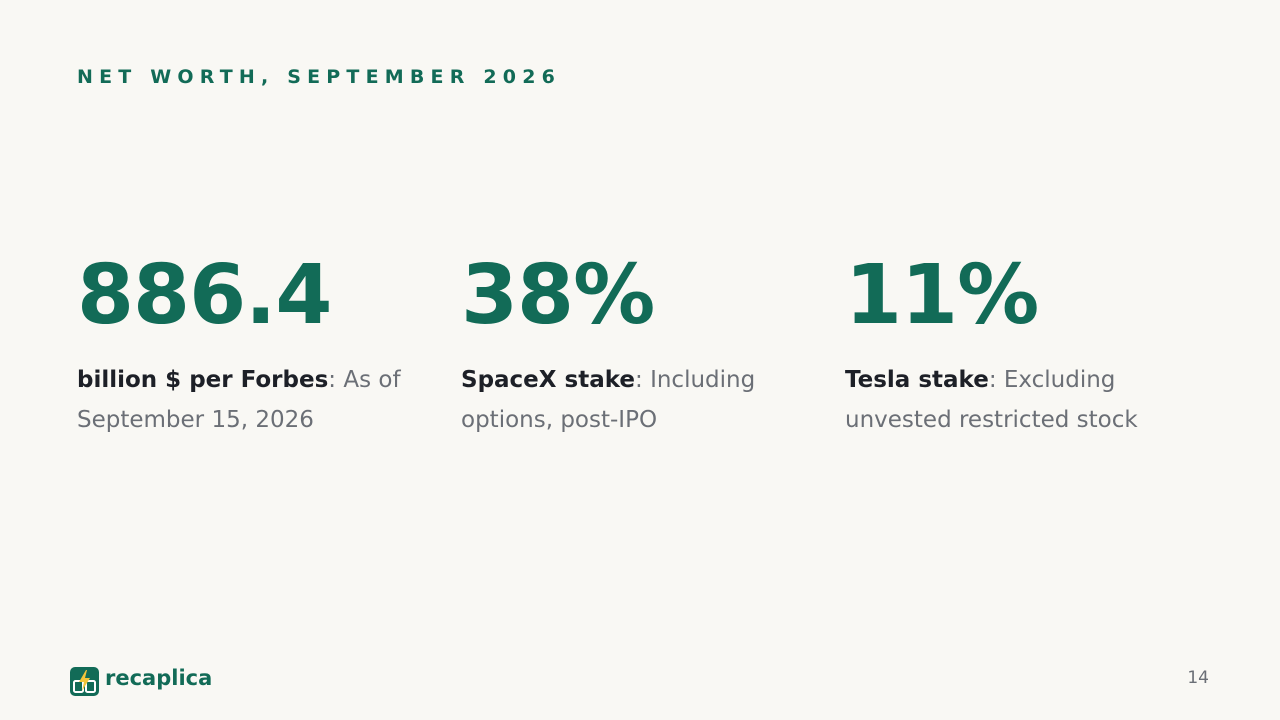  What do you see at coordinates (991, 400) in the screenshot?
I see `stat-detail: Excluding unvested restricted stock` at bounding box center [991, 400].